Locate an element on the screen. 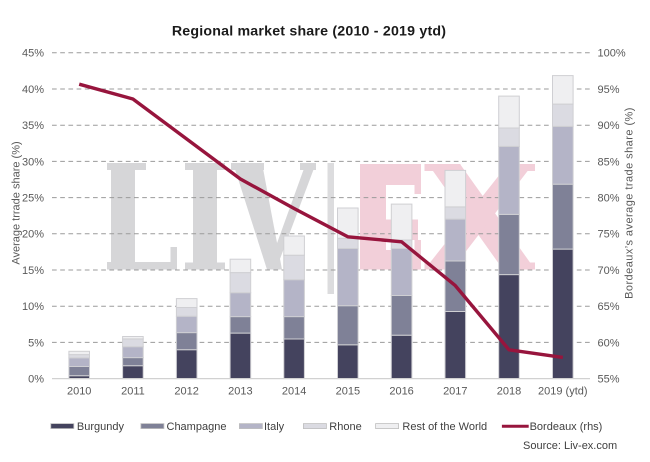 Image resolution: width=650 pixels, height=462 pixels. svg-text: Rhone is located at coordinates (345, 427).